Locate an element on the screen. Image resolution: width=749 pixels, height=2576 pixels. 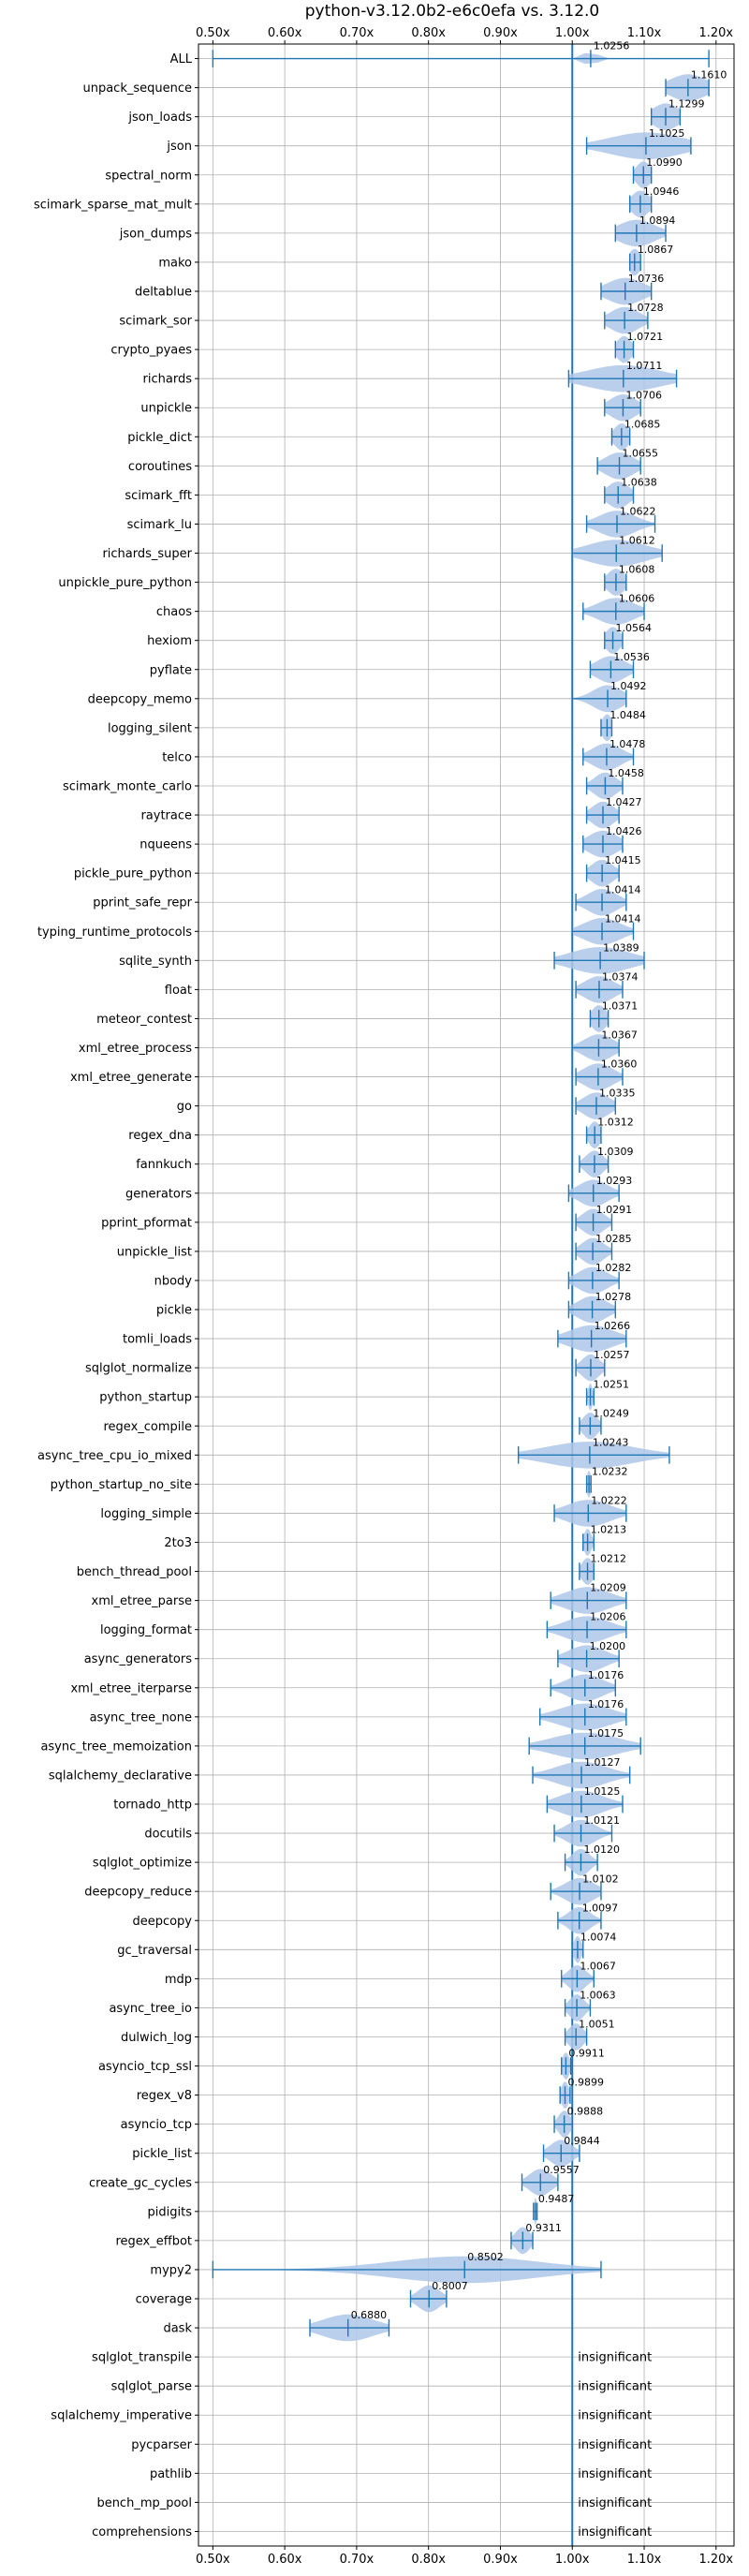
benchmark-label: pickle is located at coordinates (174, 1311).